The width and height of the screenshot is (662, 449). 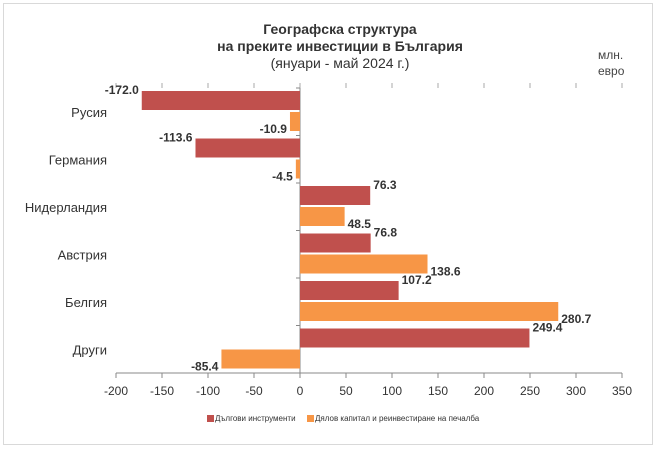 What do you see at coordinates (397, 418) in the screenshot?
I see `legend-label: Дялов капитал и реинвестиране на печалба` at bounding box center [397, 418].